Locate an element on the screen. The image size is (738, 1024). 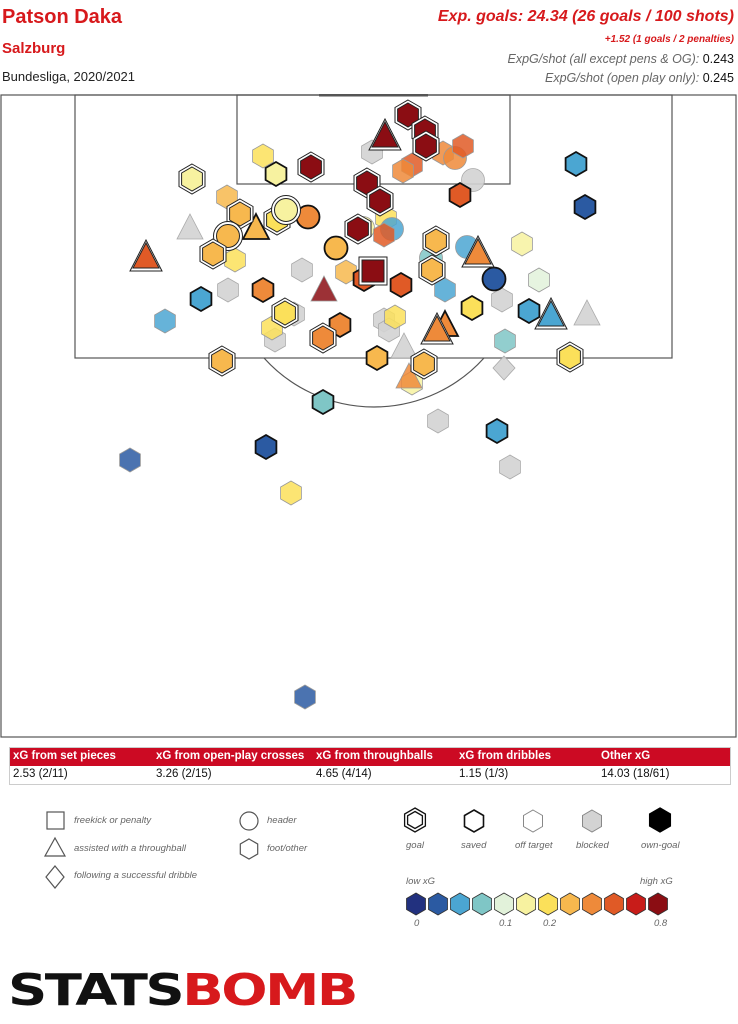
own-goal-outcome-icon is located at coordinates (660, 820).